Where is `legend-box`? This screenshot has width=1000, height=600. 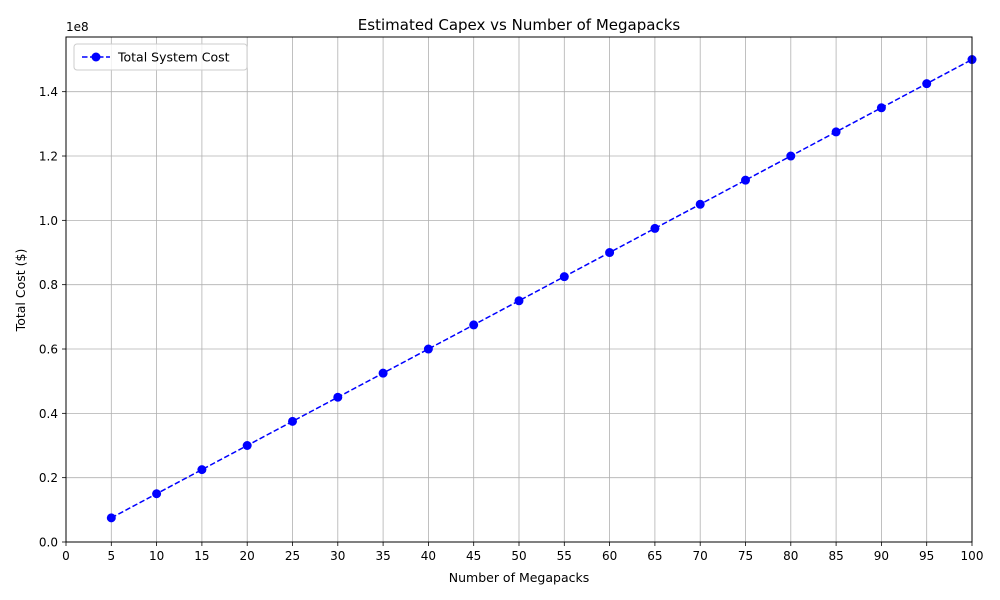
legend-box is located at coordinates (160, 57).